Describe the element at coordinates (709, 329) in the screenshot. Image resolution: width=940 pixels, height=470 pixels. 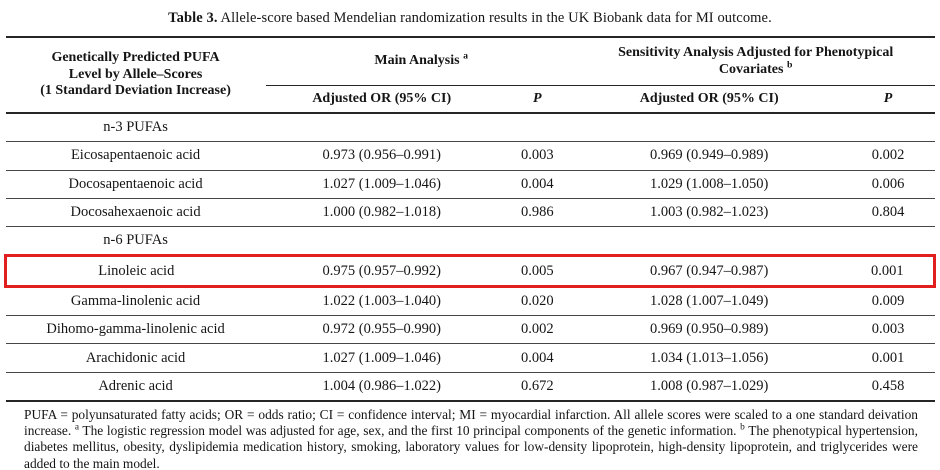
I see `or-sens-cell: 0.969 (0.950–0.989)` at that location.